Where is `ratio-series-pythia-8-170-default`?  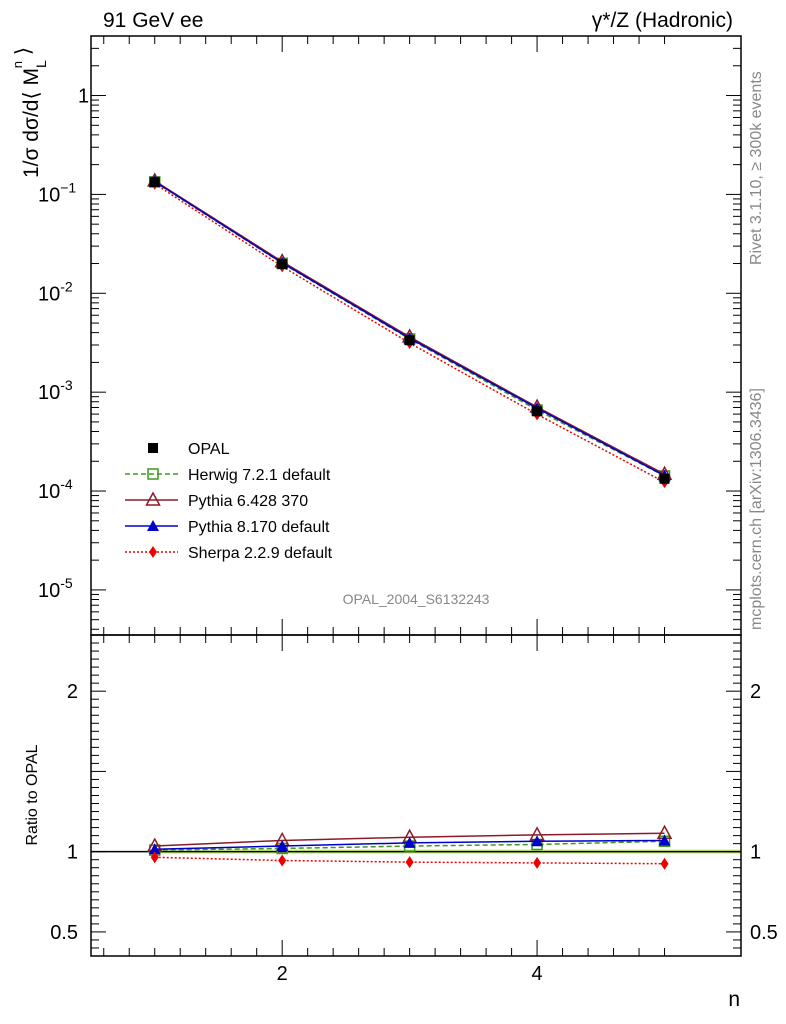 ratio-series-pythia-8-170-default is located at coordinates (409, 844).